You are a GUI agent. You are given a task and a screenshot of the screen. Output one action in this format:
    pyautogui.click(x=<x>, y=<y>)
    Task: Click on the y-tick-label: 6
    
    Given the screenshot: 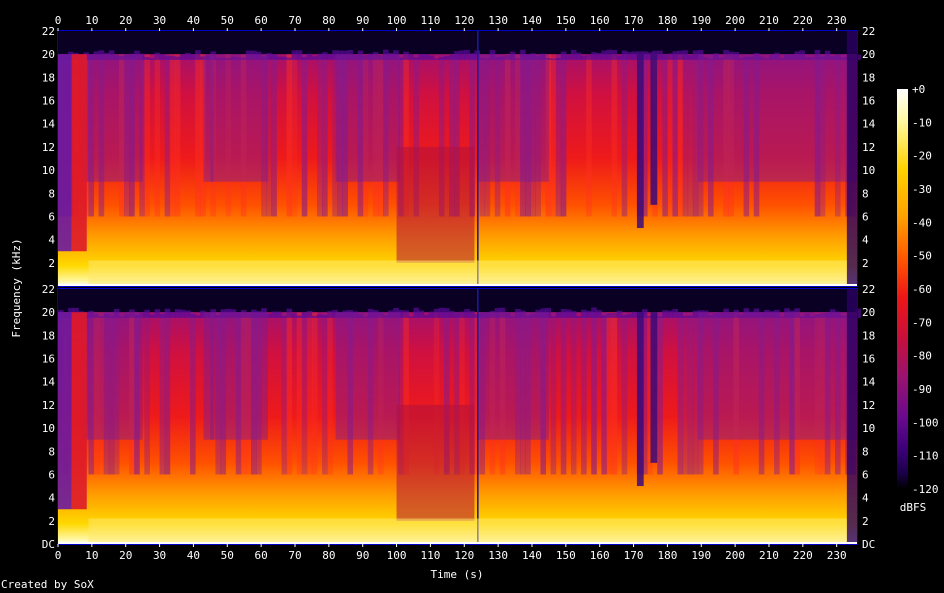 What is the action you would take?
    pyautogui.click(x=51, y=474)
    